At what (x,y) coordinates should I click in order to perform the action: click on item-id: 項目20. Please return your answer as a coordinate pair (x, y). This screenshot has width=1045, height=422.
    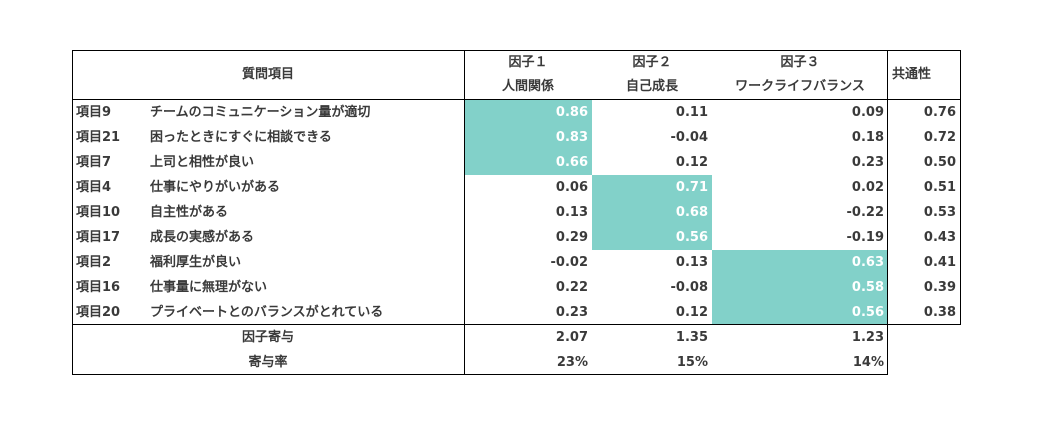
    Looking at the image, I should click on (98, 312).